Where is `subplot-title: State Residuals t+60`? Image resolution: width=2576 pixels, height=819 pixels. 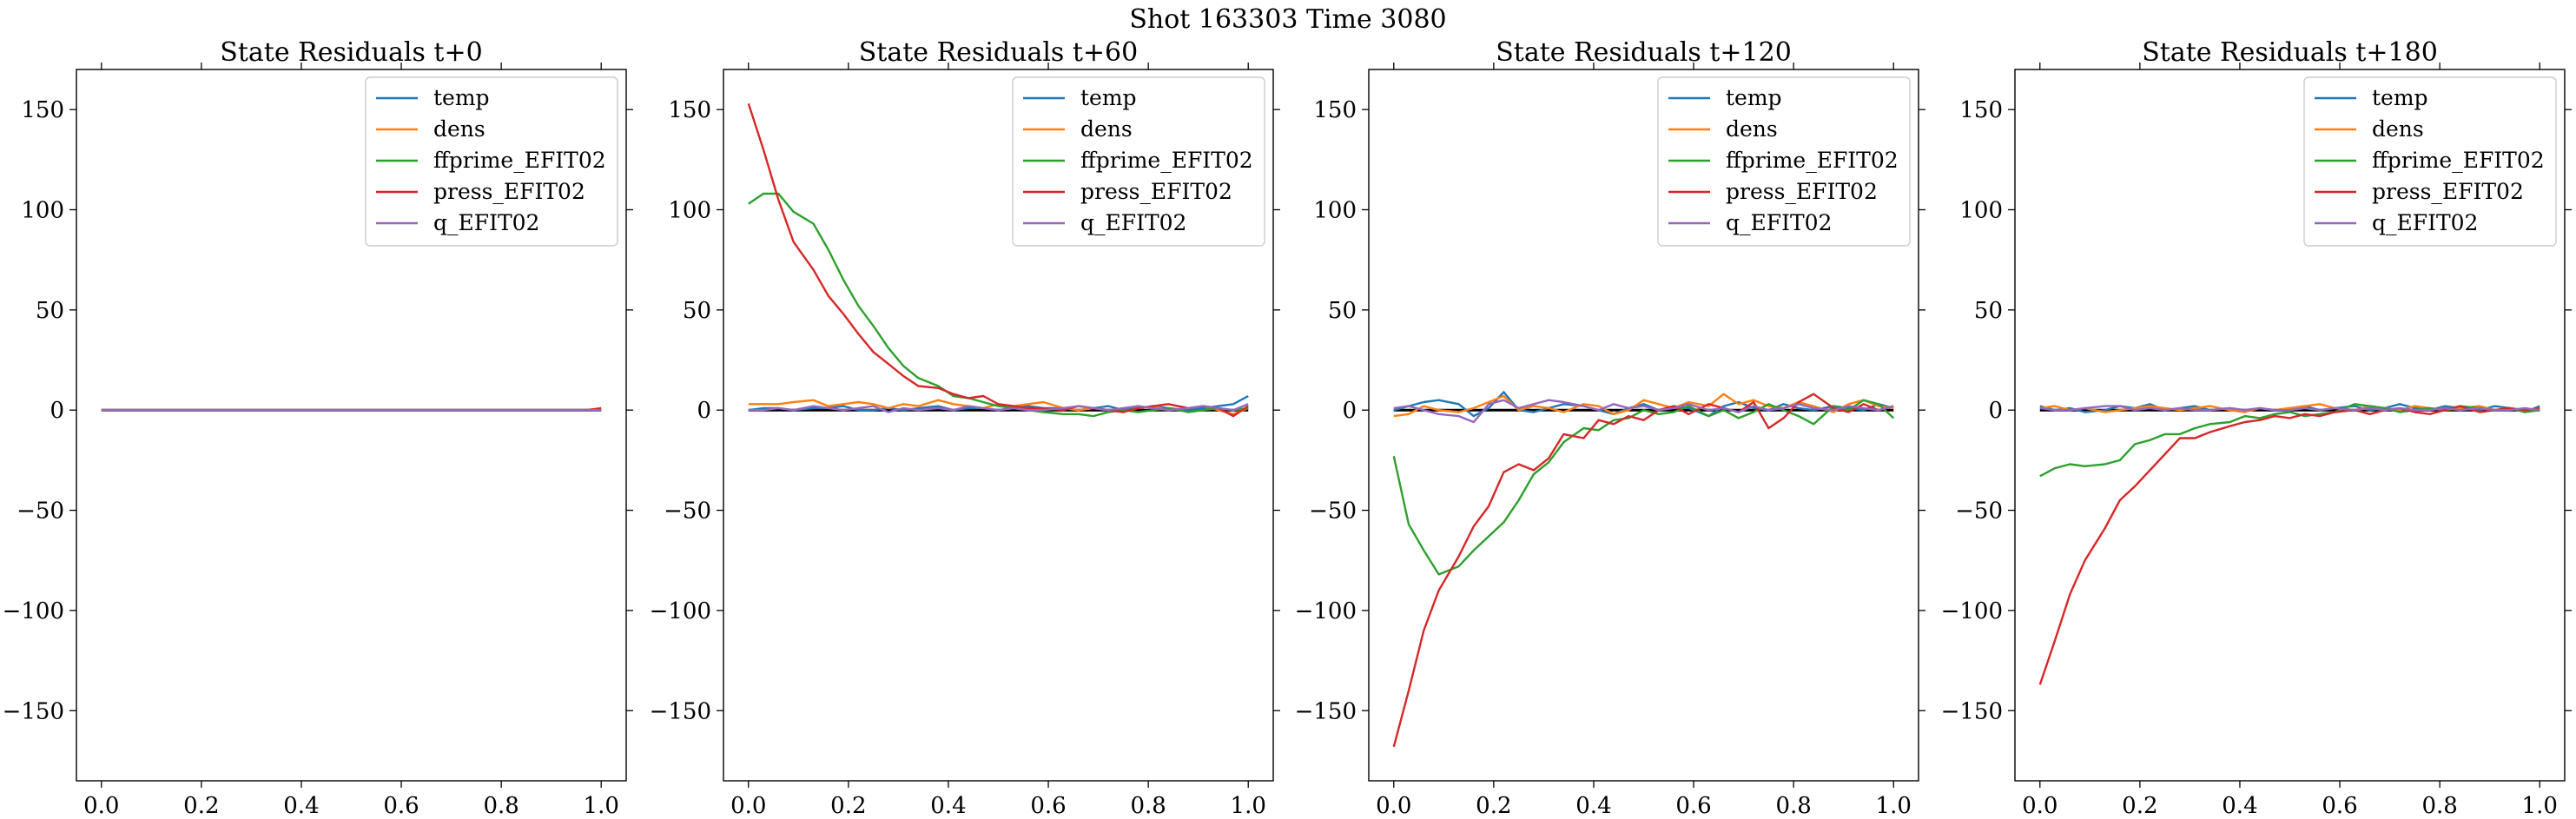
subplot-title: State Residuals t+60 is located at coordinates (998, 52).